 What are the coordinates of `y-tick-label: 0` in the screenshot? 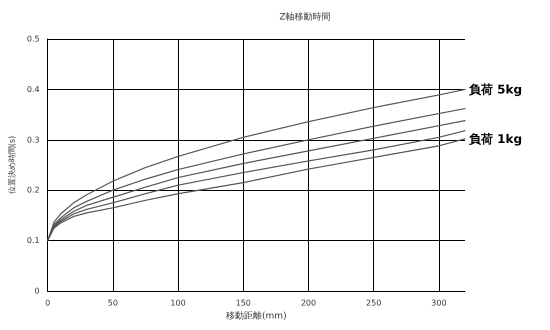 It's located at (37, 291).